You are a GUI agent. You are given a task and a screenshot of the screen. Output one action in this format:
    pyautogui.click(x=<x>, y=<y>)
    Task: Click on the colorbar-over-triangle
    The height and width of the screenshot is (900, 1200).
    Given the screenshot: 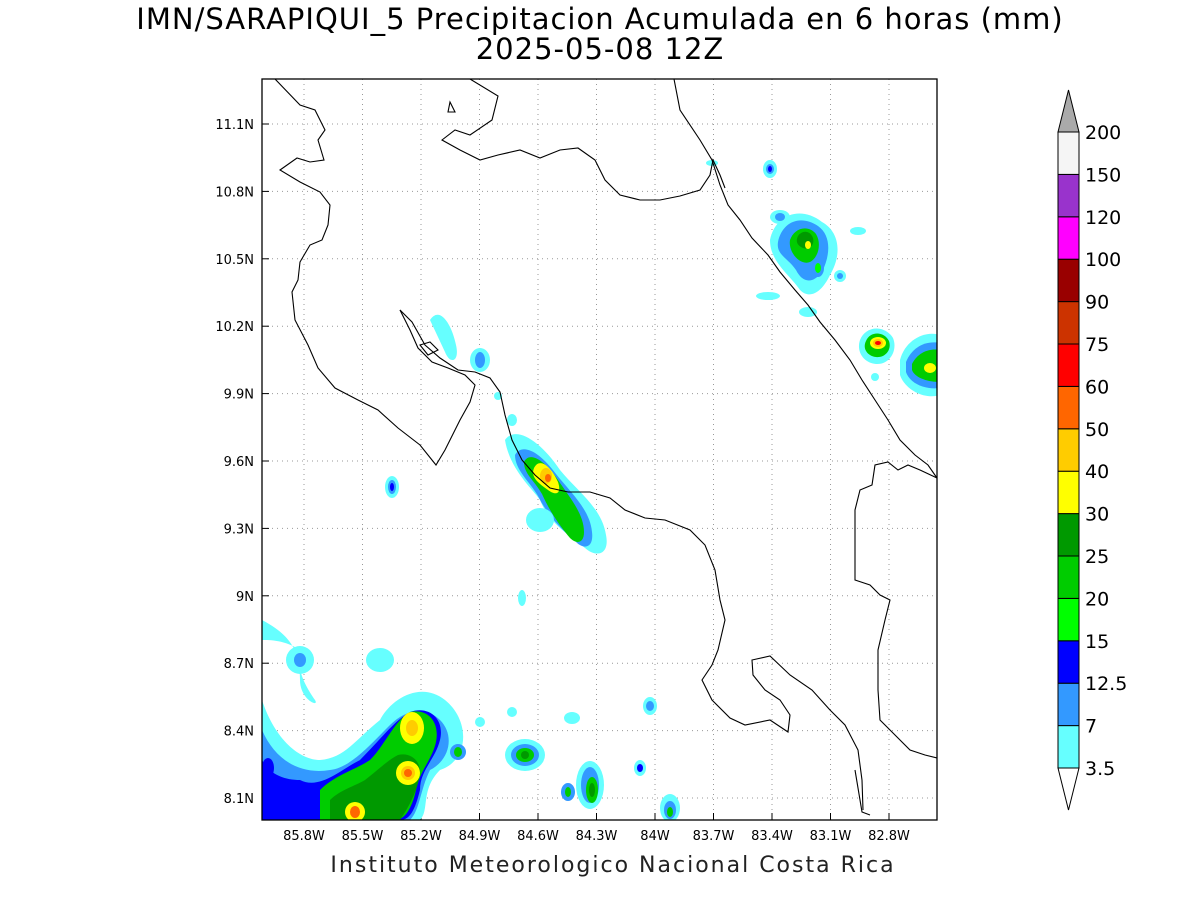 What is the action you would take?
    pyautogui.click(x=1068, y=111)
    